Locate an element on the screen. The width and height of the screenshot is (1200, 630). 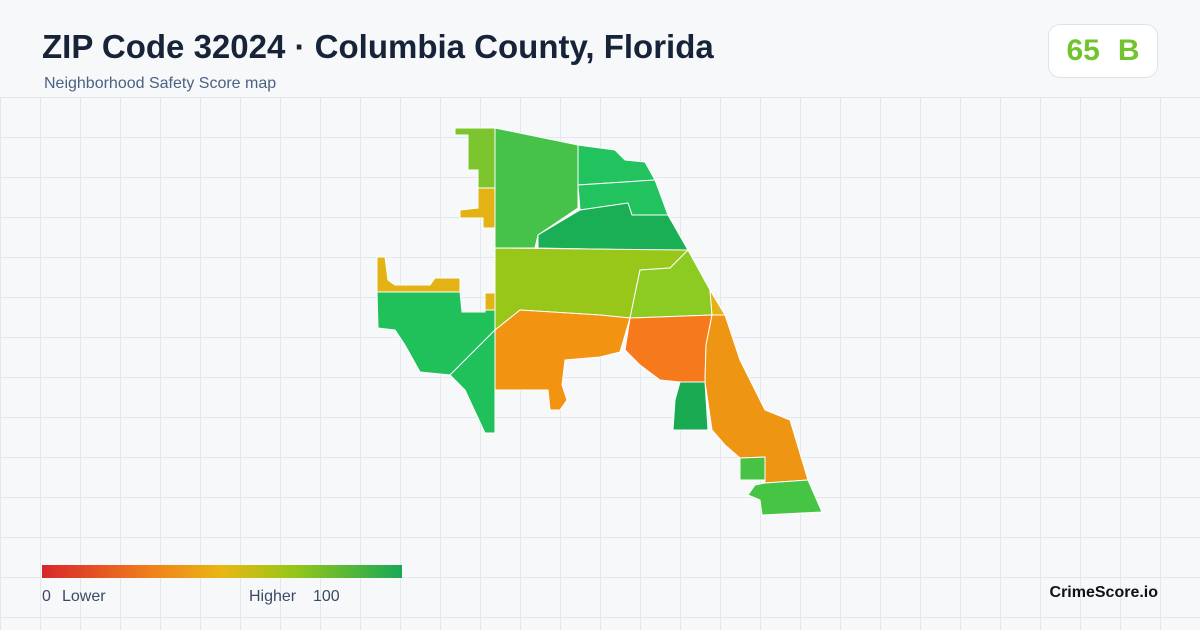
brand: CrimeScore.io is located at coordinates (1103, 592).